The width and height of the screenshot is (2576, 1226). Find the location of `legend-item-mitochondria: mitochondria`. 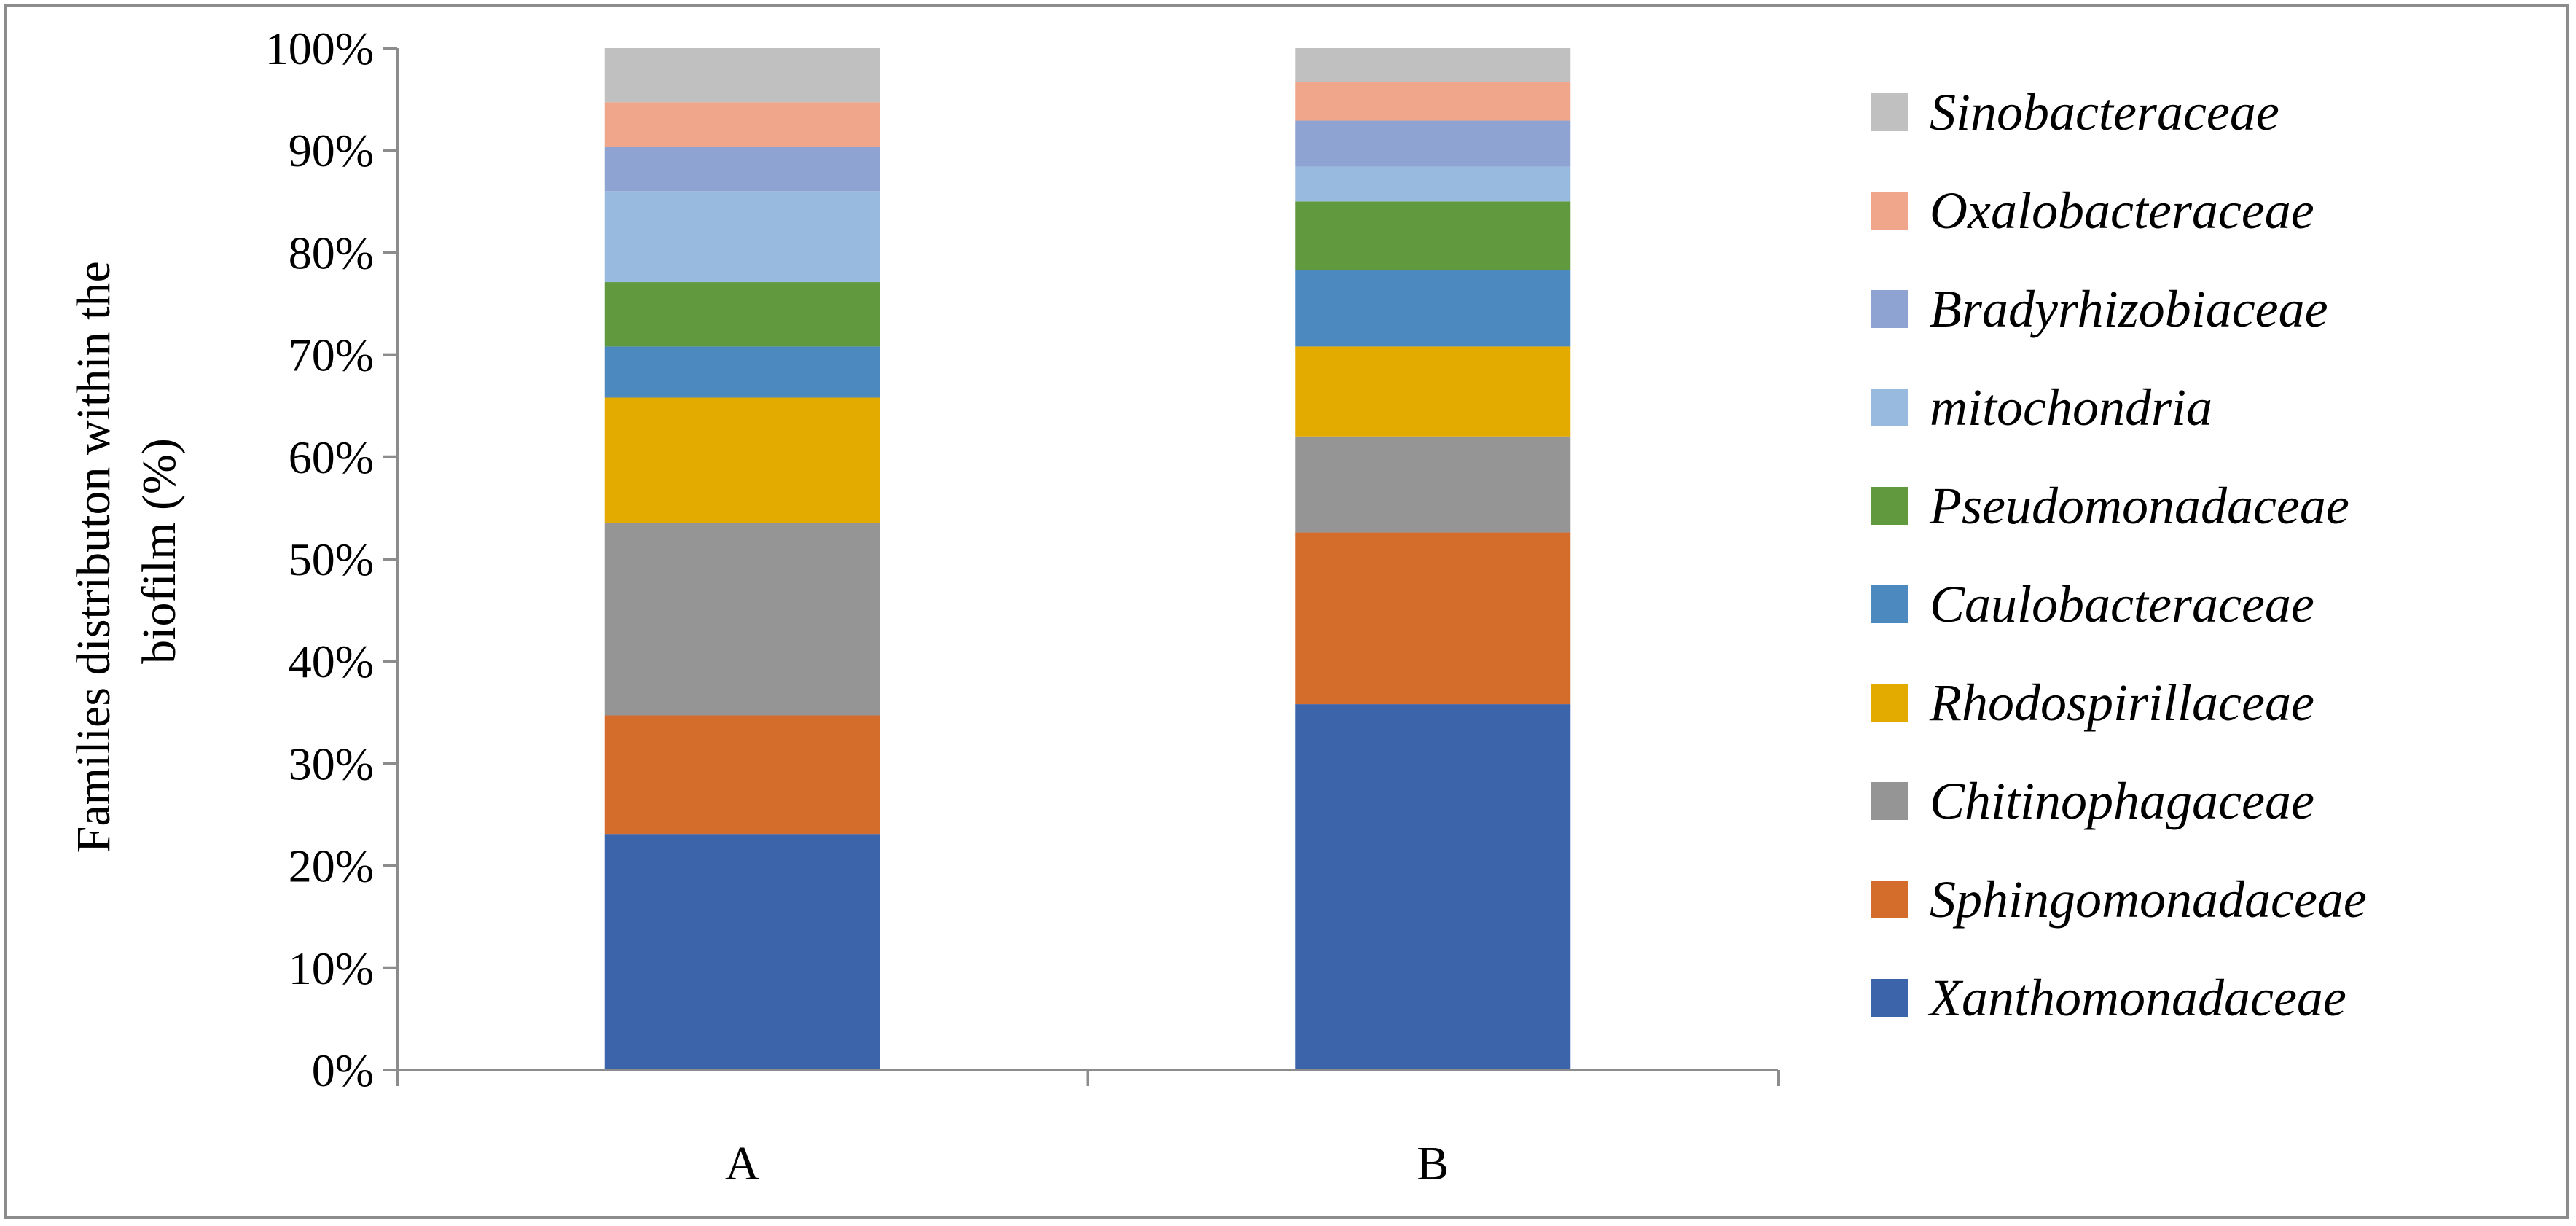

legend-item-mitochondria: mitochondria is located at coordinates (2041, 407).